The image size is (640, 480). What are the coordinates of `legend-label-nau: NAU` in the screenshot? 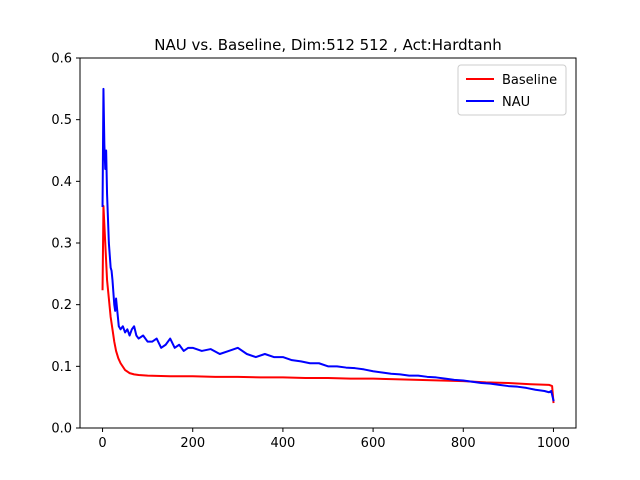 It's located at (516, 102).